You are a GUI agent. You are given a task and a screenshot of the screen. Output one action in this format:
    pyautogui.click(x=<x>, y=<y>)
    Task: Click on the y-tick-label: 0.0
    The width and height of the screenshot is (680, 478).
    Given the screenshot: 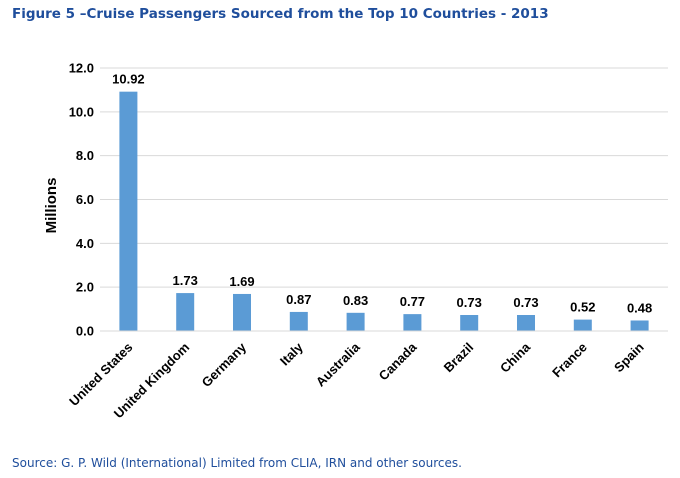 What is the action you would take?
    pyautogui.click(x=85, y=331)
    